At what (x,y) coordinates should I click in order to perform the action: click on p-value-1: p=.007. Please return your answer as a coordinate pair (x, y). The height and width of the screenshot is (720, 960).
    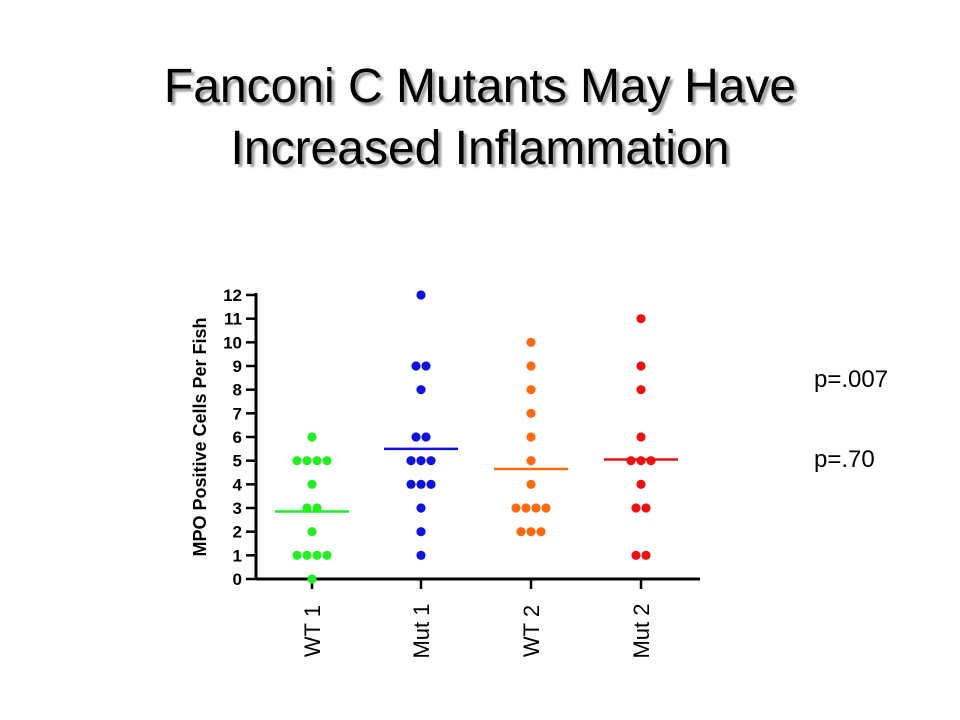
    Looking at the image, I should click on (851, 379).